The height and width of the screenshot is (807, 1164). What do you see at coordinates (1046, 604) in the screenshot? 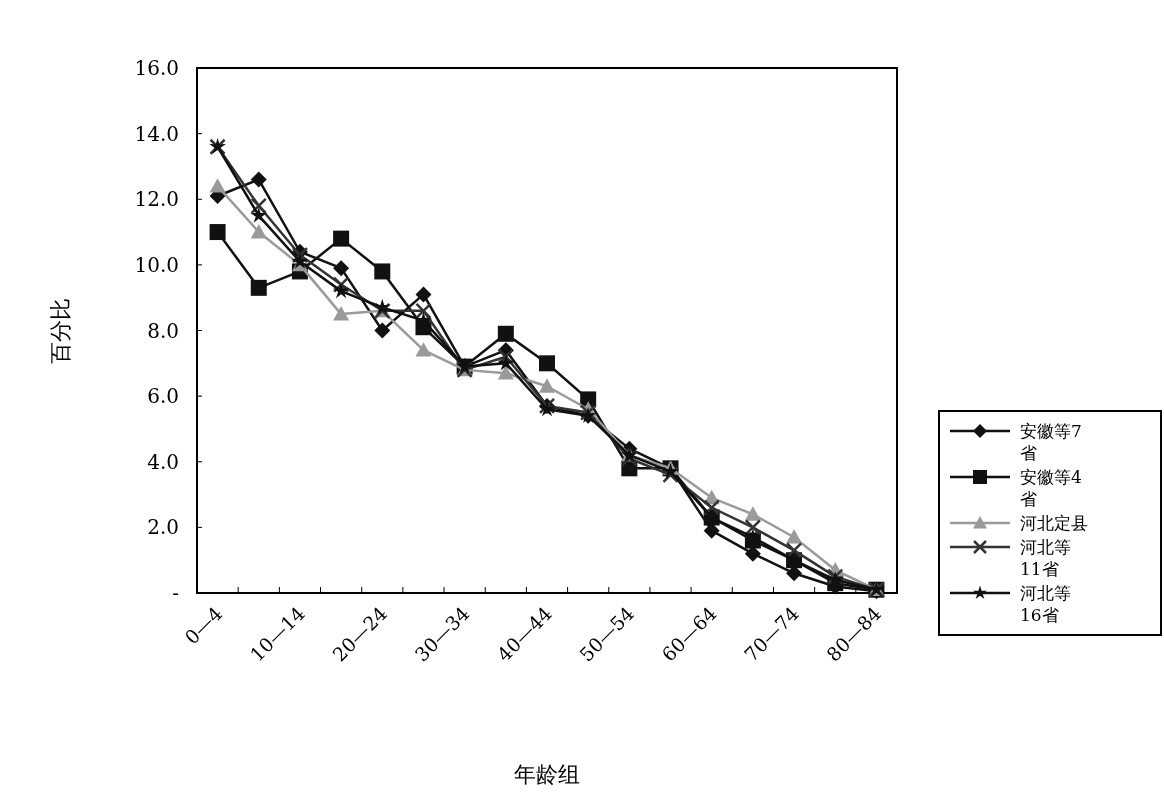
I see `legend-label: 河北等16省` at bounding box center [1046, 604].